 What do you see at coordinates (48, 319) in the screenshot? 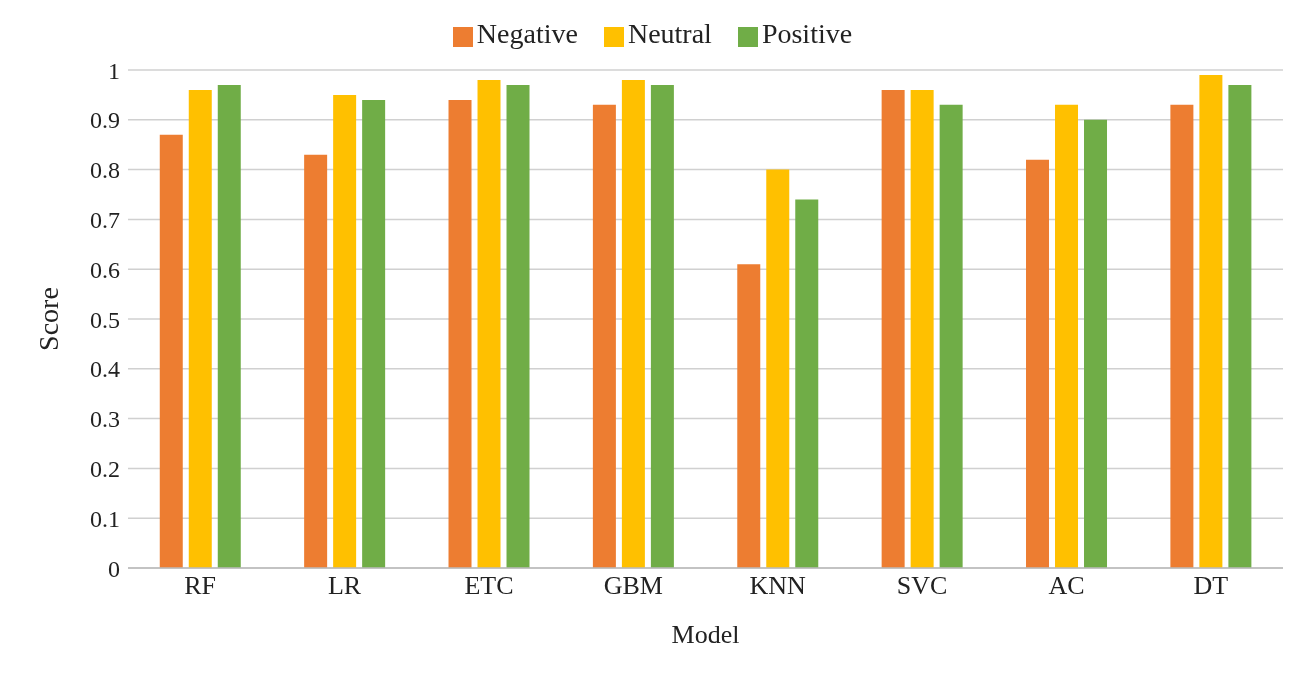
I see `y-axis-title: Score` at bounding box center [48, 319].